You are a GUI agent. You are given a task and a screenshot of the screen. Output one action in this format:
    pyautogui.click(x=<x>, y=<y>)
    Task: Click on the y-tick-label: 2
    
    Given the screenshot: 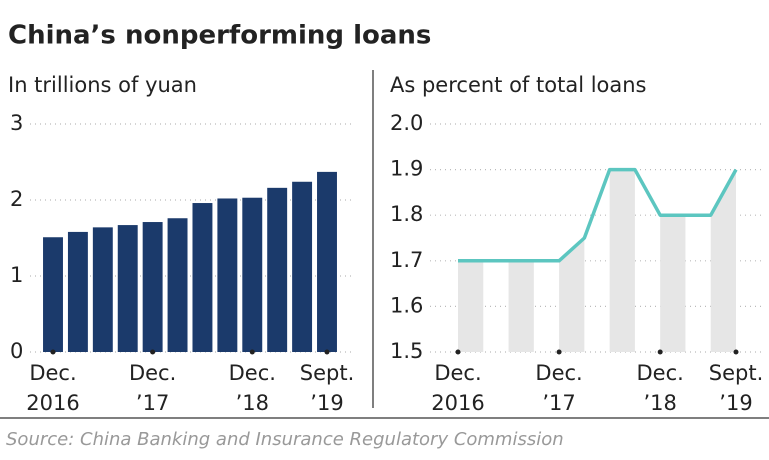 What is the action you would take?
    pyautogui.click(x=16, y=199)
    